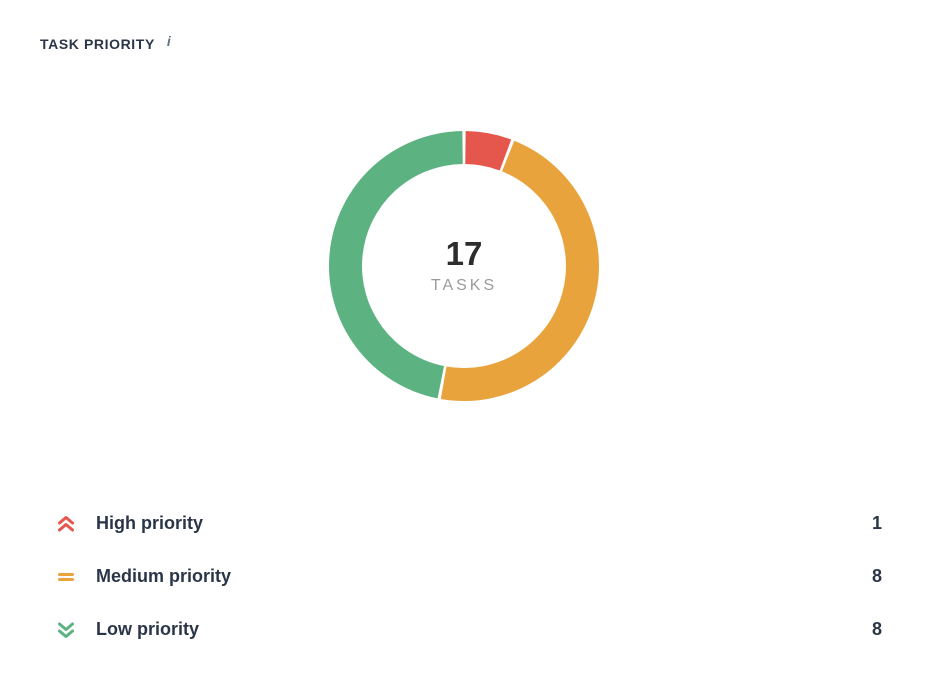 The width and height of the screenshot is (934, 676). I want to click on legend-label: Low priority, so click(147, 629).